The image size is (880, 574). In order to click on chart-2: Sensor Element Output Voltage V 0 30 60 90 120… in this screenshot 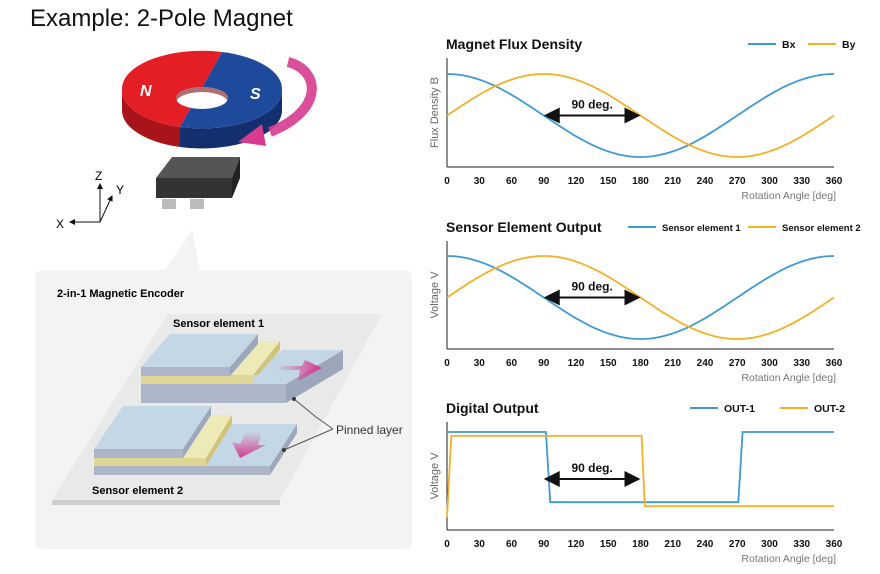, I will do `click(645, 301)`.